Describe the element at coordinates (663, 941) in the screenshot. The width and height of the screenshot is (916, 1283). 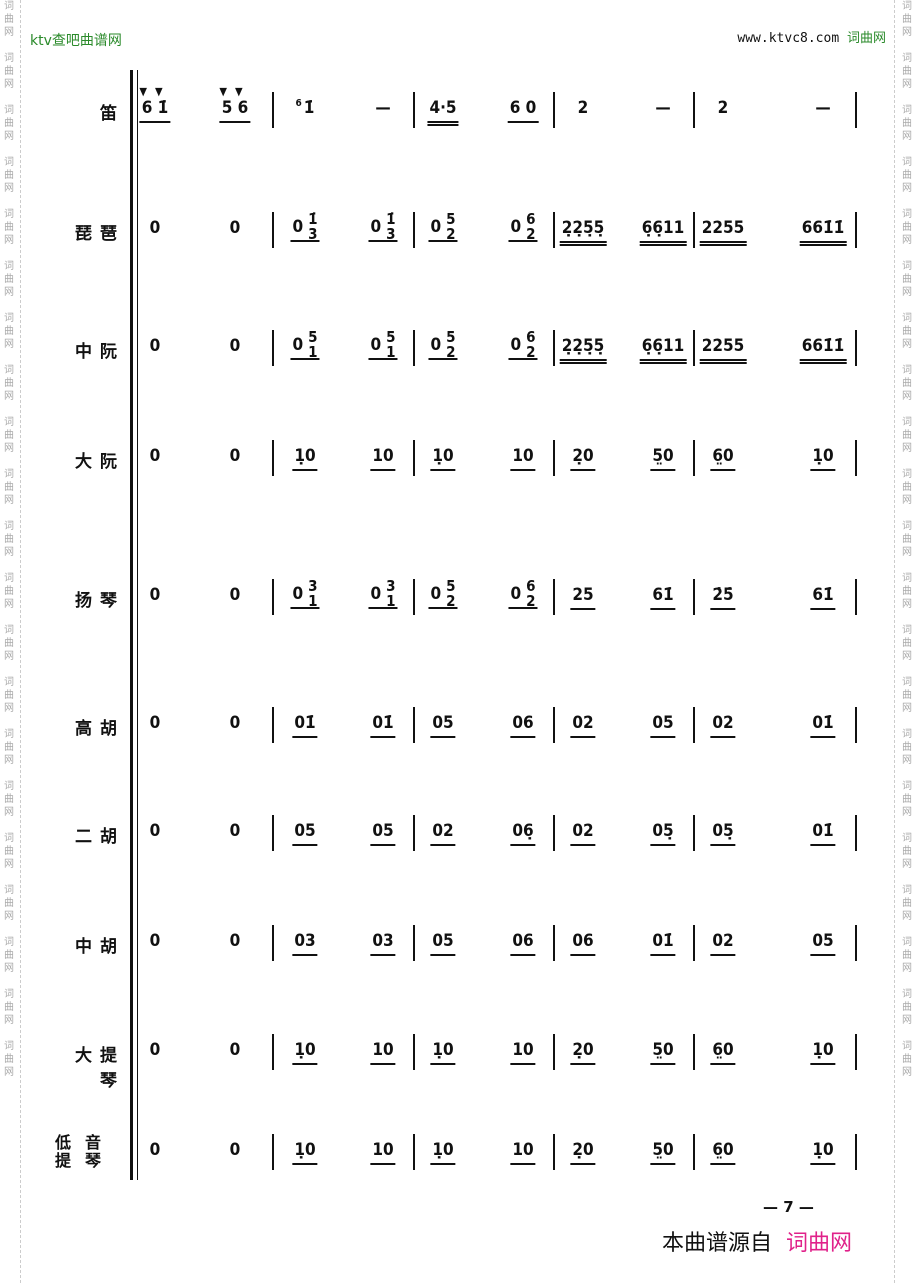
I see `note-text: 01̇` at that location.